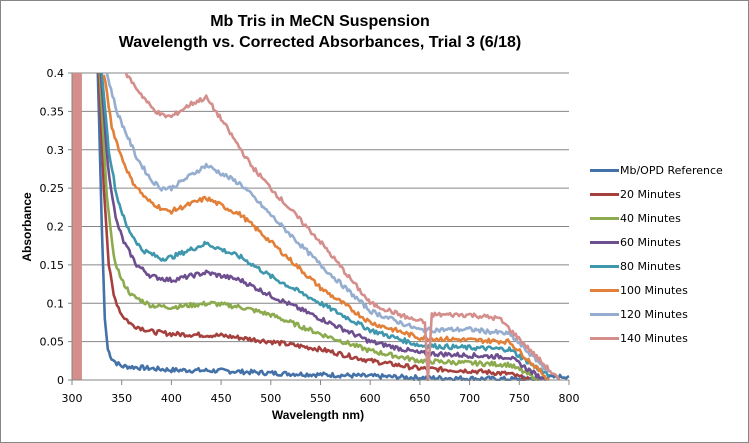 The image size is (749, 443). I want to click on legend-item: 20 Minutes, so click(656, 194).